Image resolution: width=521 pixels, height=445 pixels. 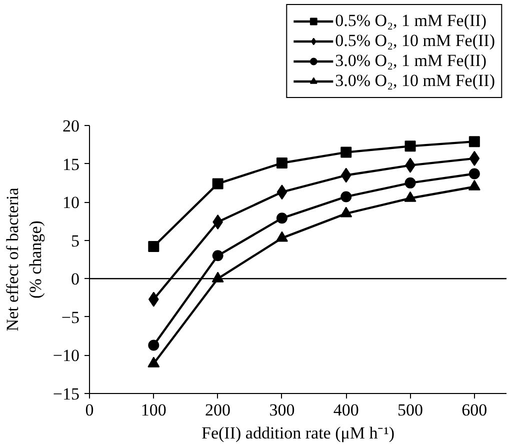 What do you see at coordinates (71, 126) in the screenshot?
I see `y-tick-label: 20` at bounding box center [71, 126].